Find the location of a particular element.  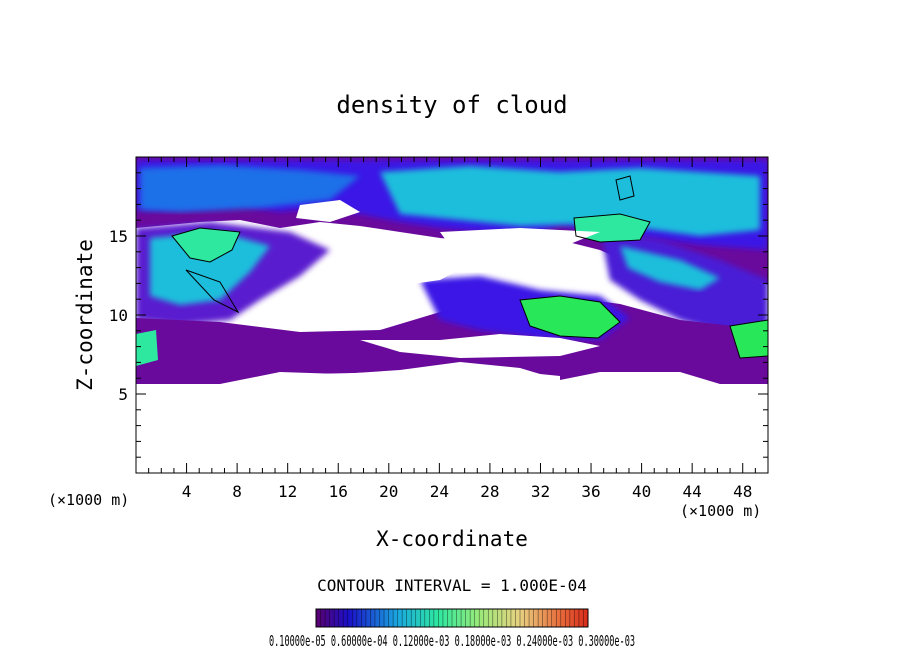

x-tick-label: 20 is located at coordinates (388, 491).